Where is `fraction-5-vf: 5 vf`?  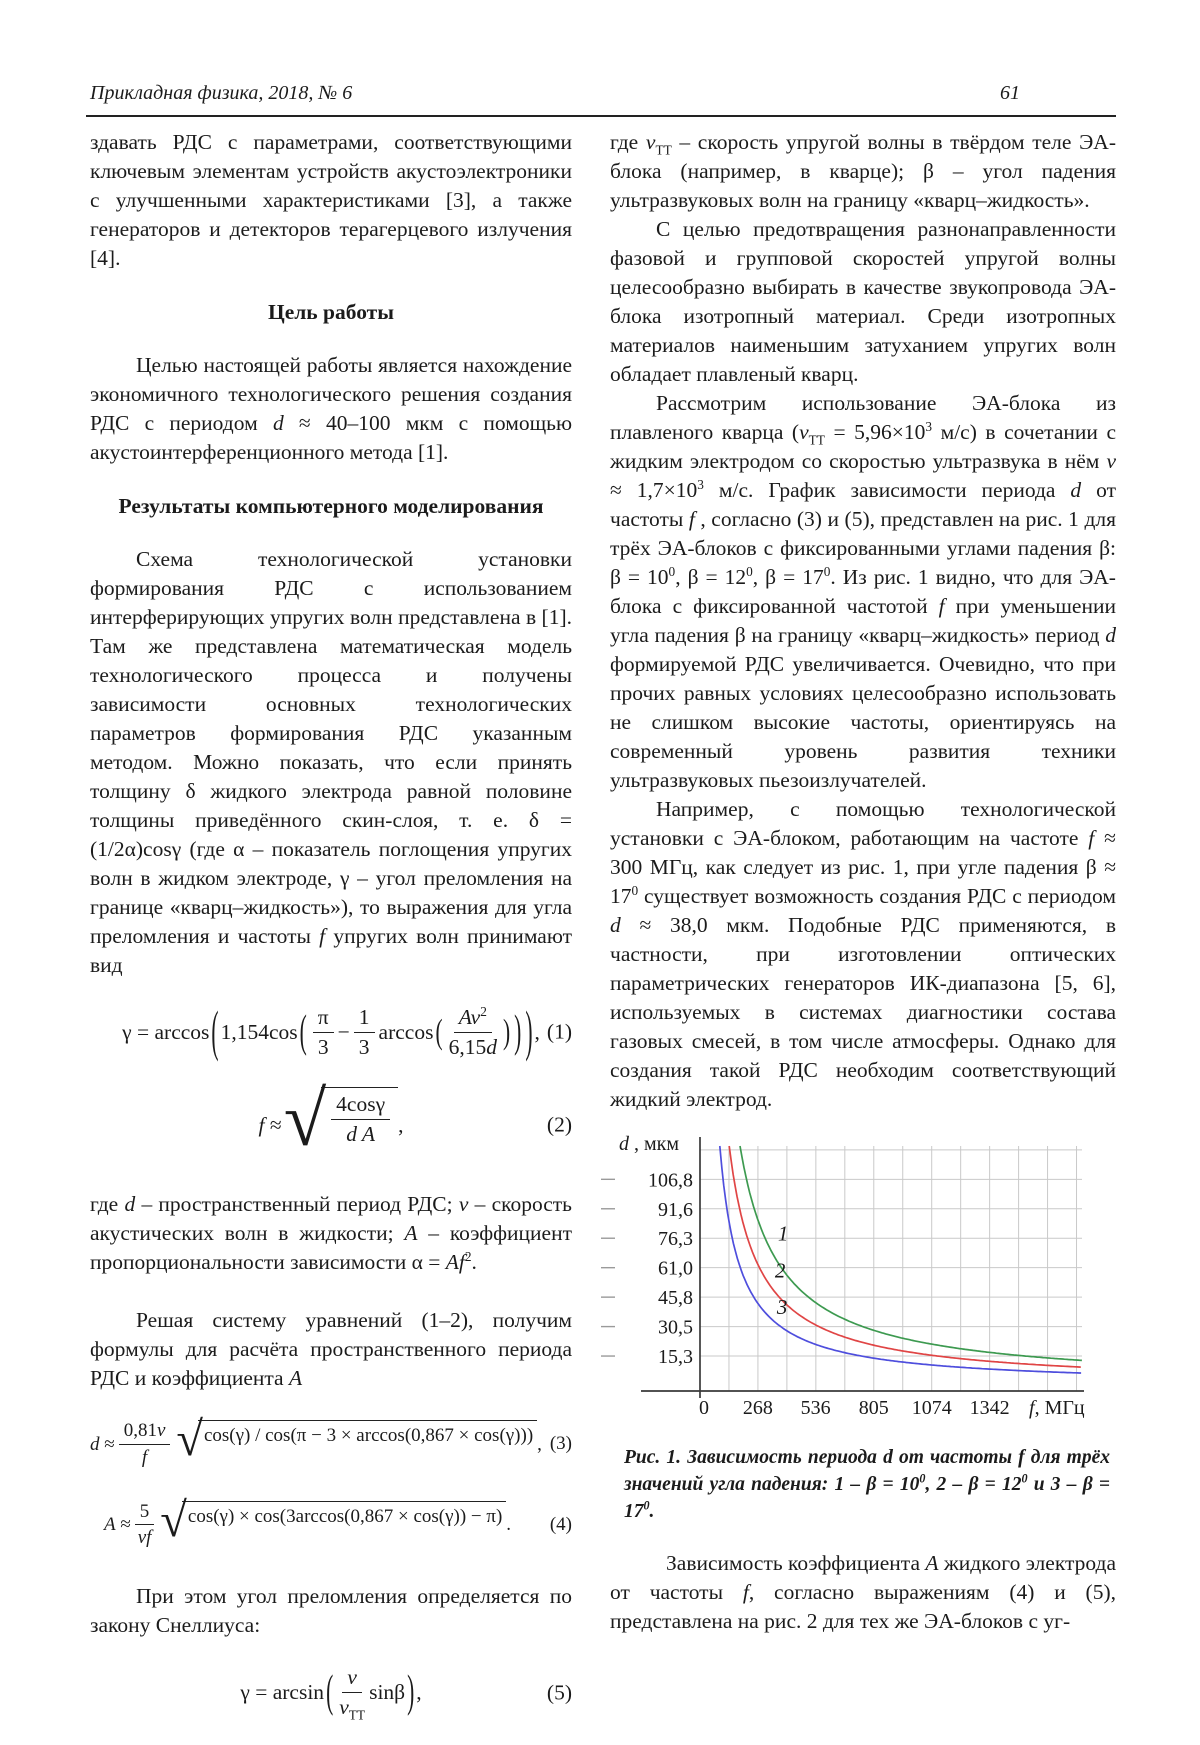 fraction-5-vf: 5 vf is located at coordinates (144, 1525).